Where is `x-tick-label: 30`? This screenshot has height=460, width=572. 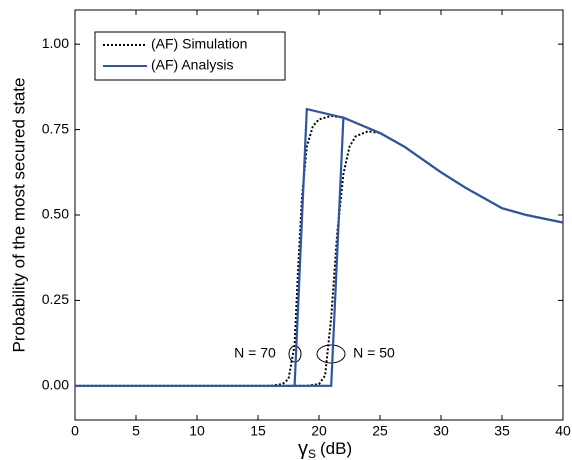
x-tick-label: 30 is located at coordinates (441, 431).